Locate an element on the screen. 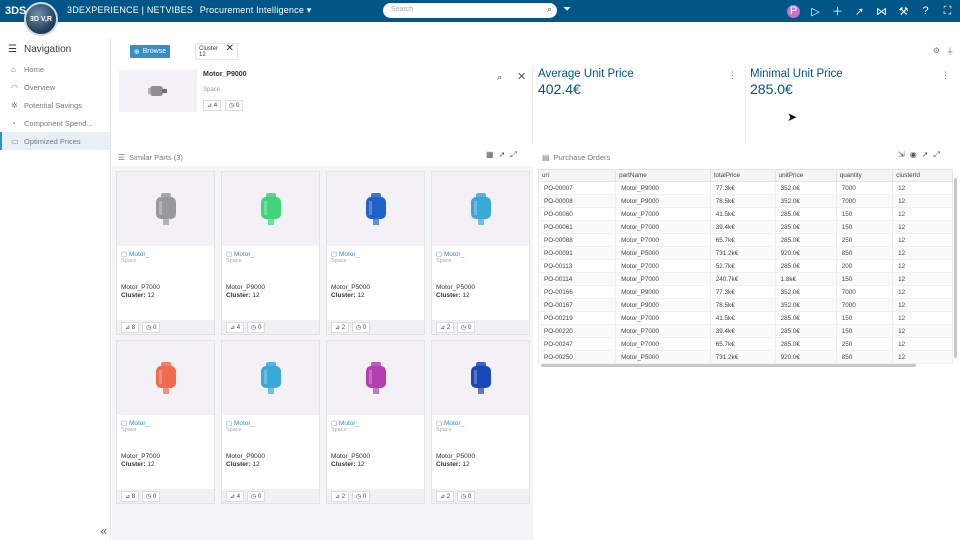  table-cell: Motor_P7000 is located at coordinates (663, 318).